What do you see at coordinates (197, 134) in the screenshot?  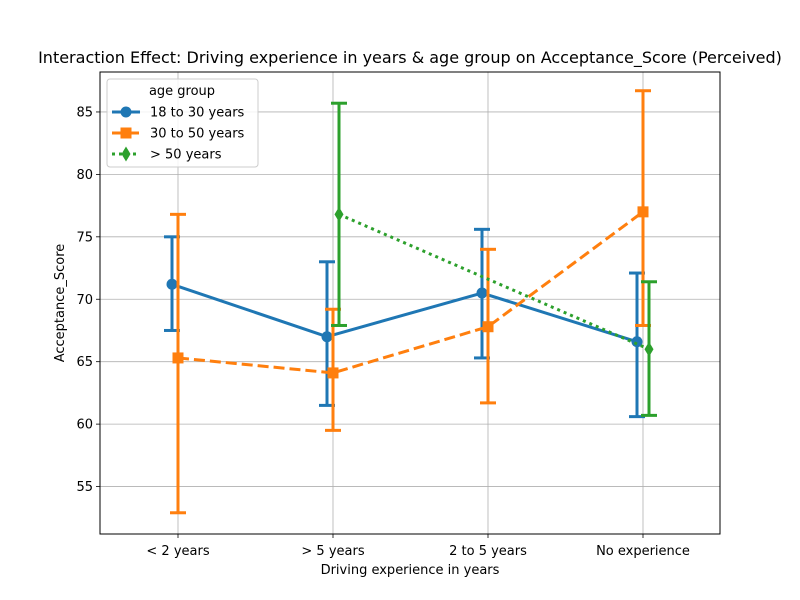 I see `legend-label: 30 to 50 years` at bounding box center [197, 134].